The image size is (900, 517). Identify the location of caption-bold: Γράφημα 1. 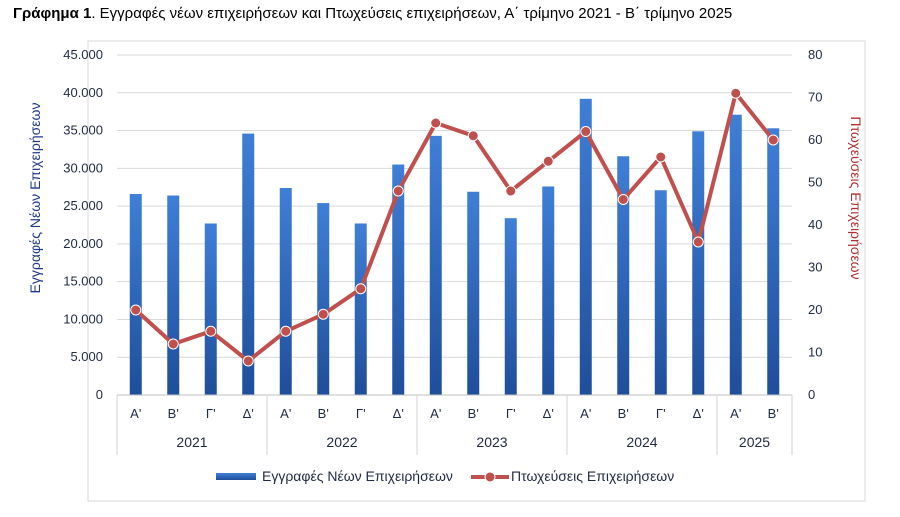
(52, 13).